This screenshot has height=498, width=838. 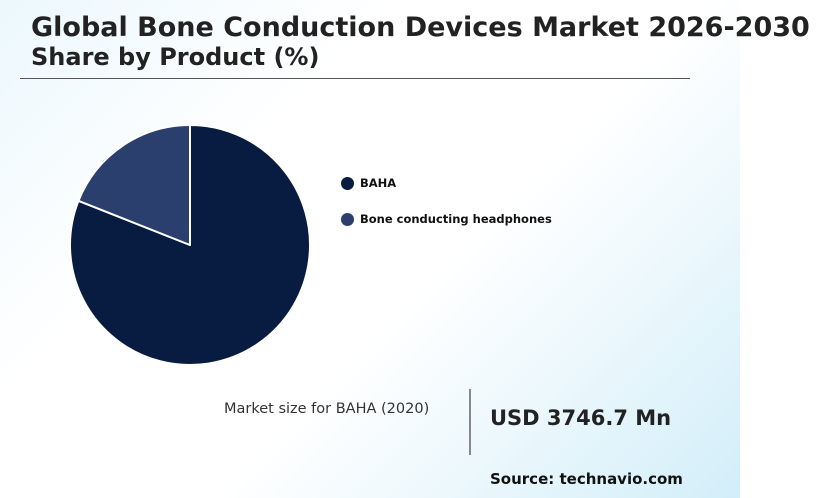 What do you see at coordinates (456, 219) in the screenshot?
I see `legend-label-bone-conducting-headphones: Bone conducting headphones` at bounding box center [456, 219].